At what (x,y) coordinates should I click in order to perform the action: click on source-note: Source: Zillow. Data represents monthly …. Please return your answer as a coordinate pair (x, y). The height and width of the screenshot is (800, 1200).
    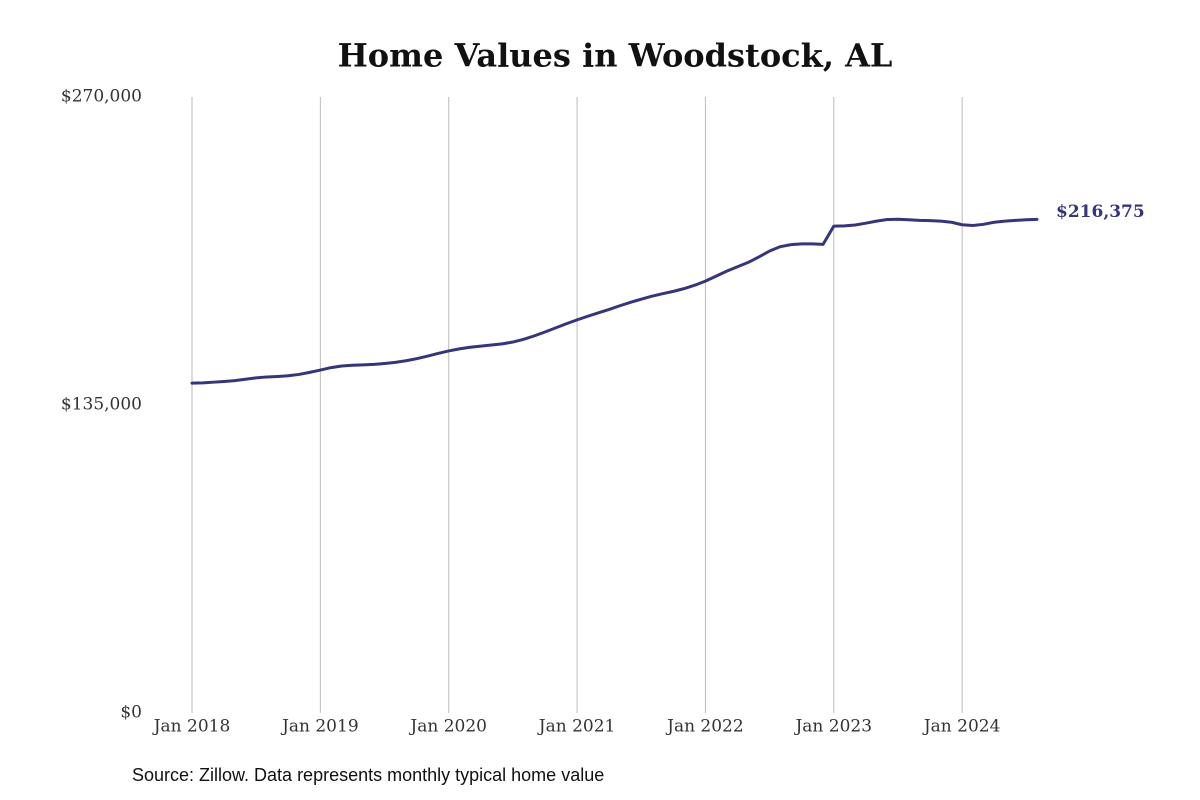
    Looking at the image, I should click on (368, 775).